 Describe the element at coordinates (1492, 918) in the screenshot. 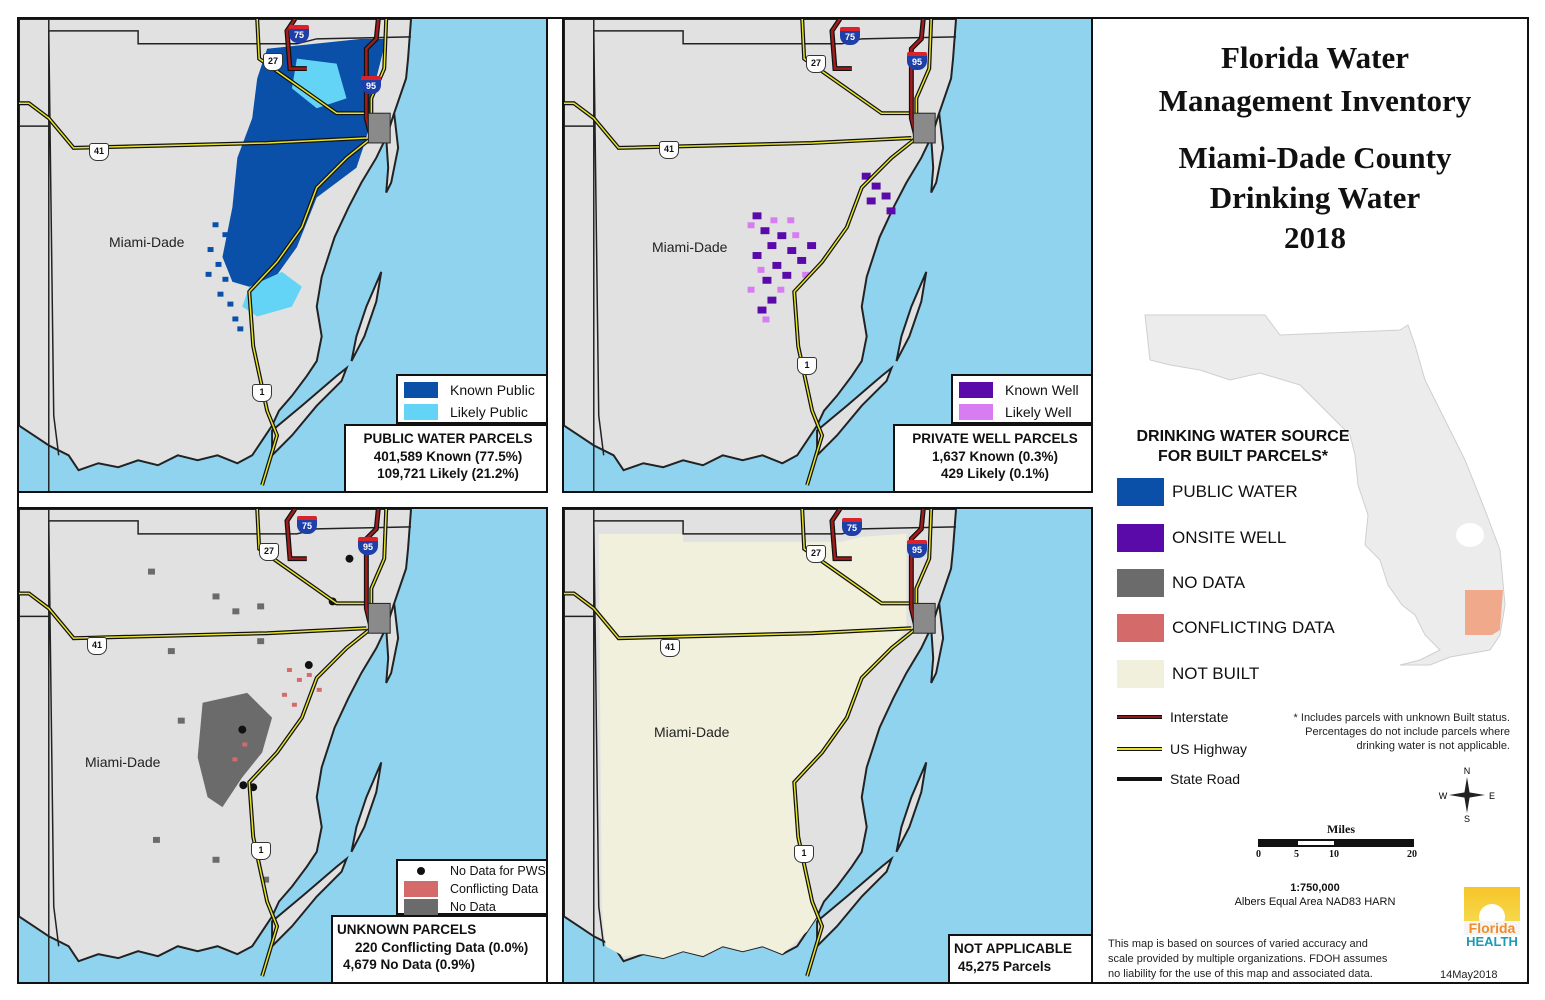

I see `florida-health-logo: Florida HEALTH` at that location.